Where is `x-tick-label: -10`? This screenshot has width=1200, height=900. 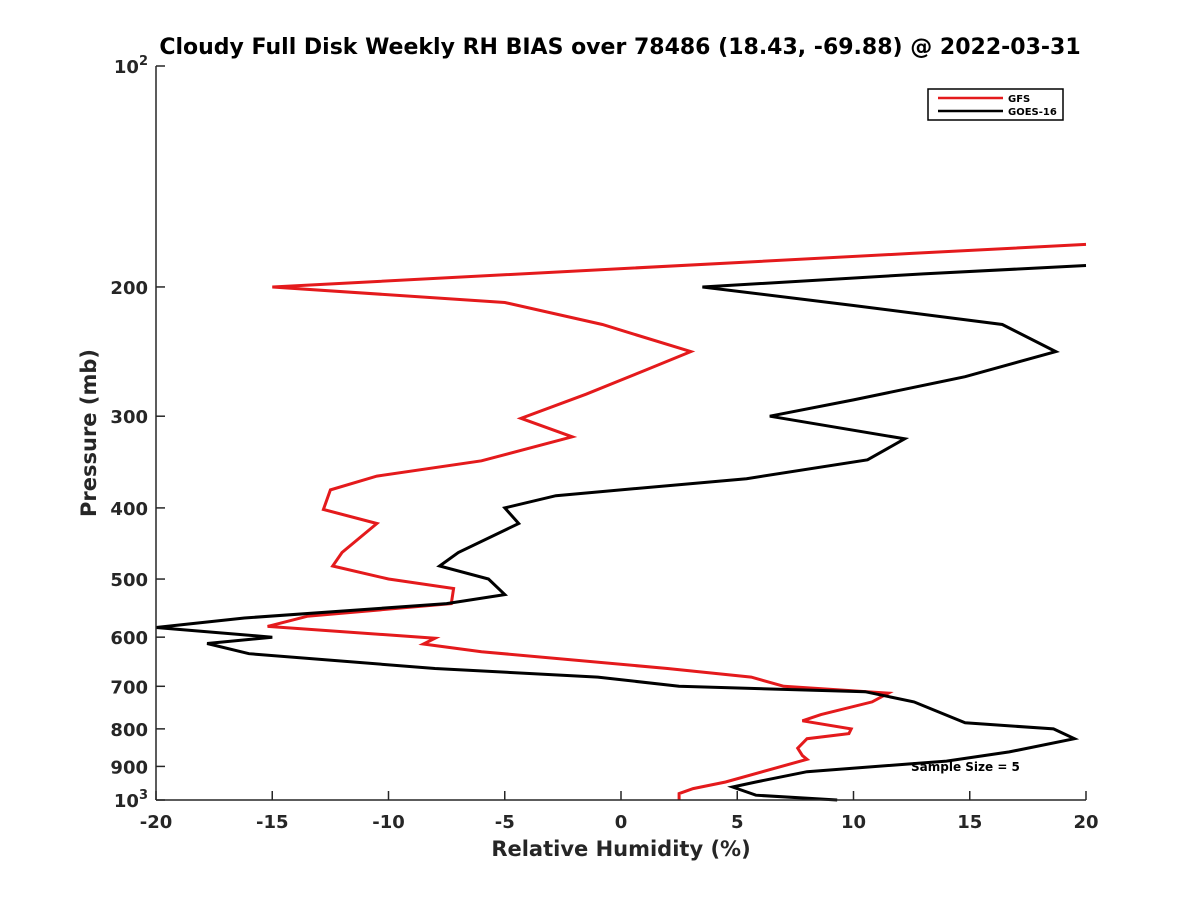
x-tick-label: -10 is located at coordinates (388, 822).